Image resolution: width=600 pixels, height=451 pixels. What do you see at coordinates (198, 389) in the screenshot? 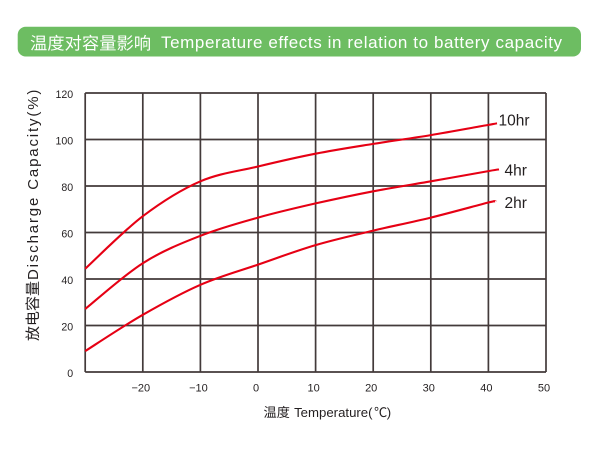
I see `svg-text: −10` at bounding box center [198, 389].